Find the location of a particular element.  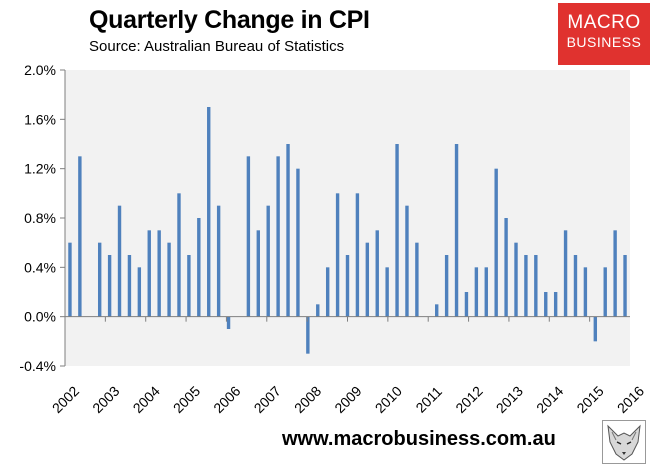

y-tick-label: 0.0% is located at coordinates (40, 317).